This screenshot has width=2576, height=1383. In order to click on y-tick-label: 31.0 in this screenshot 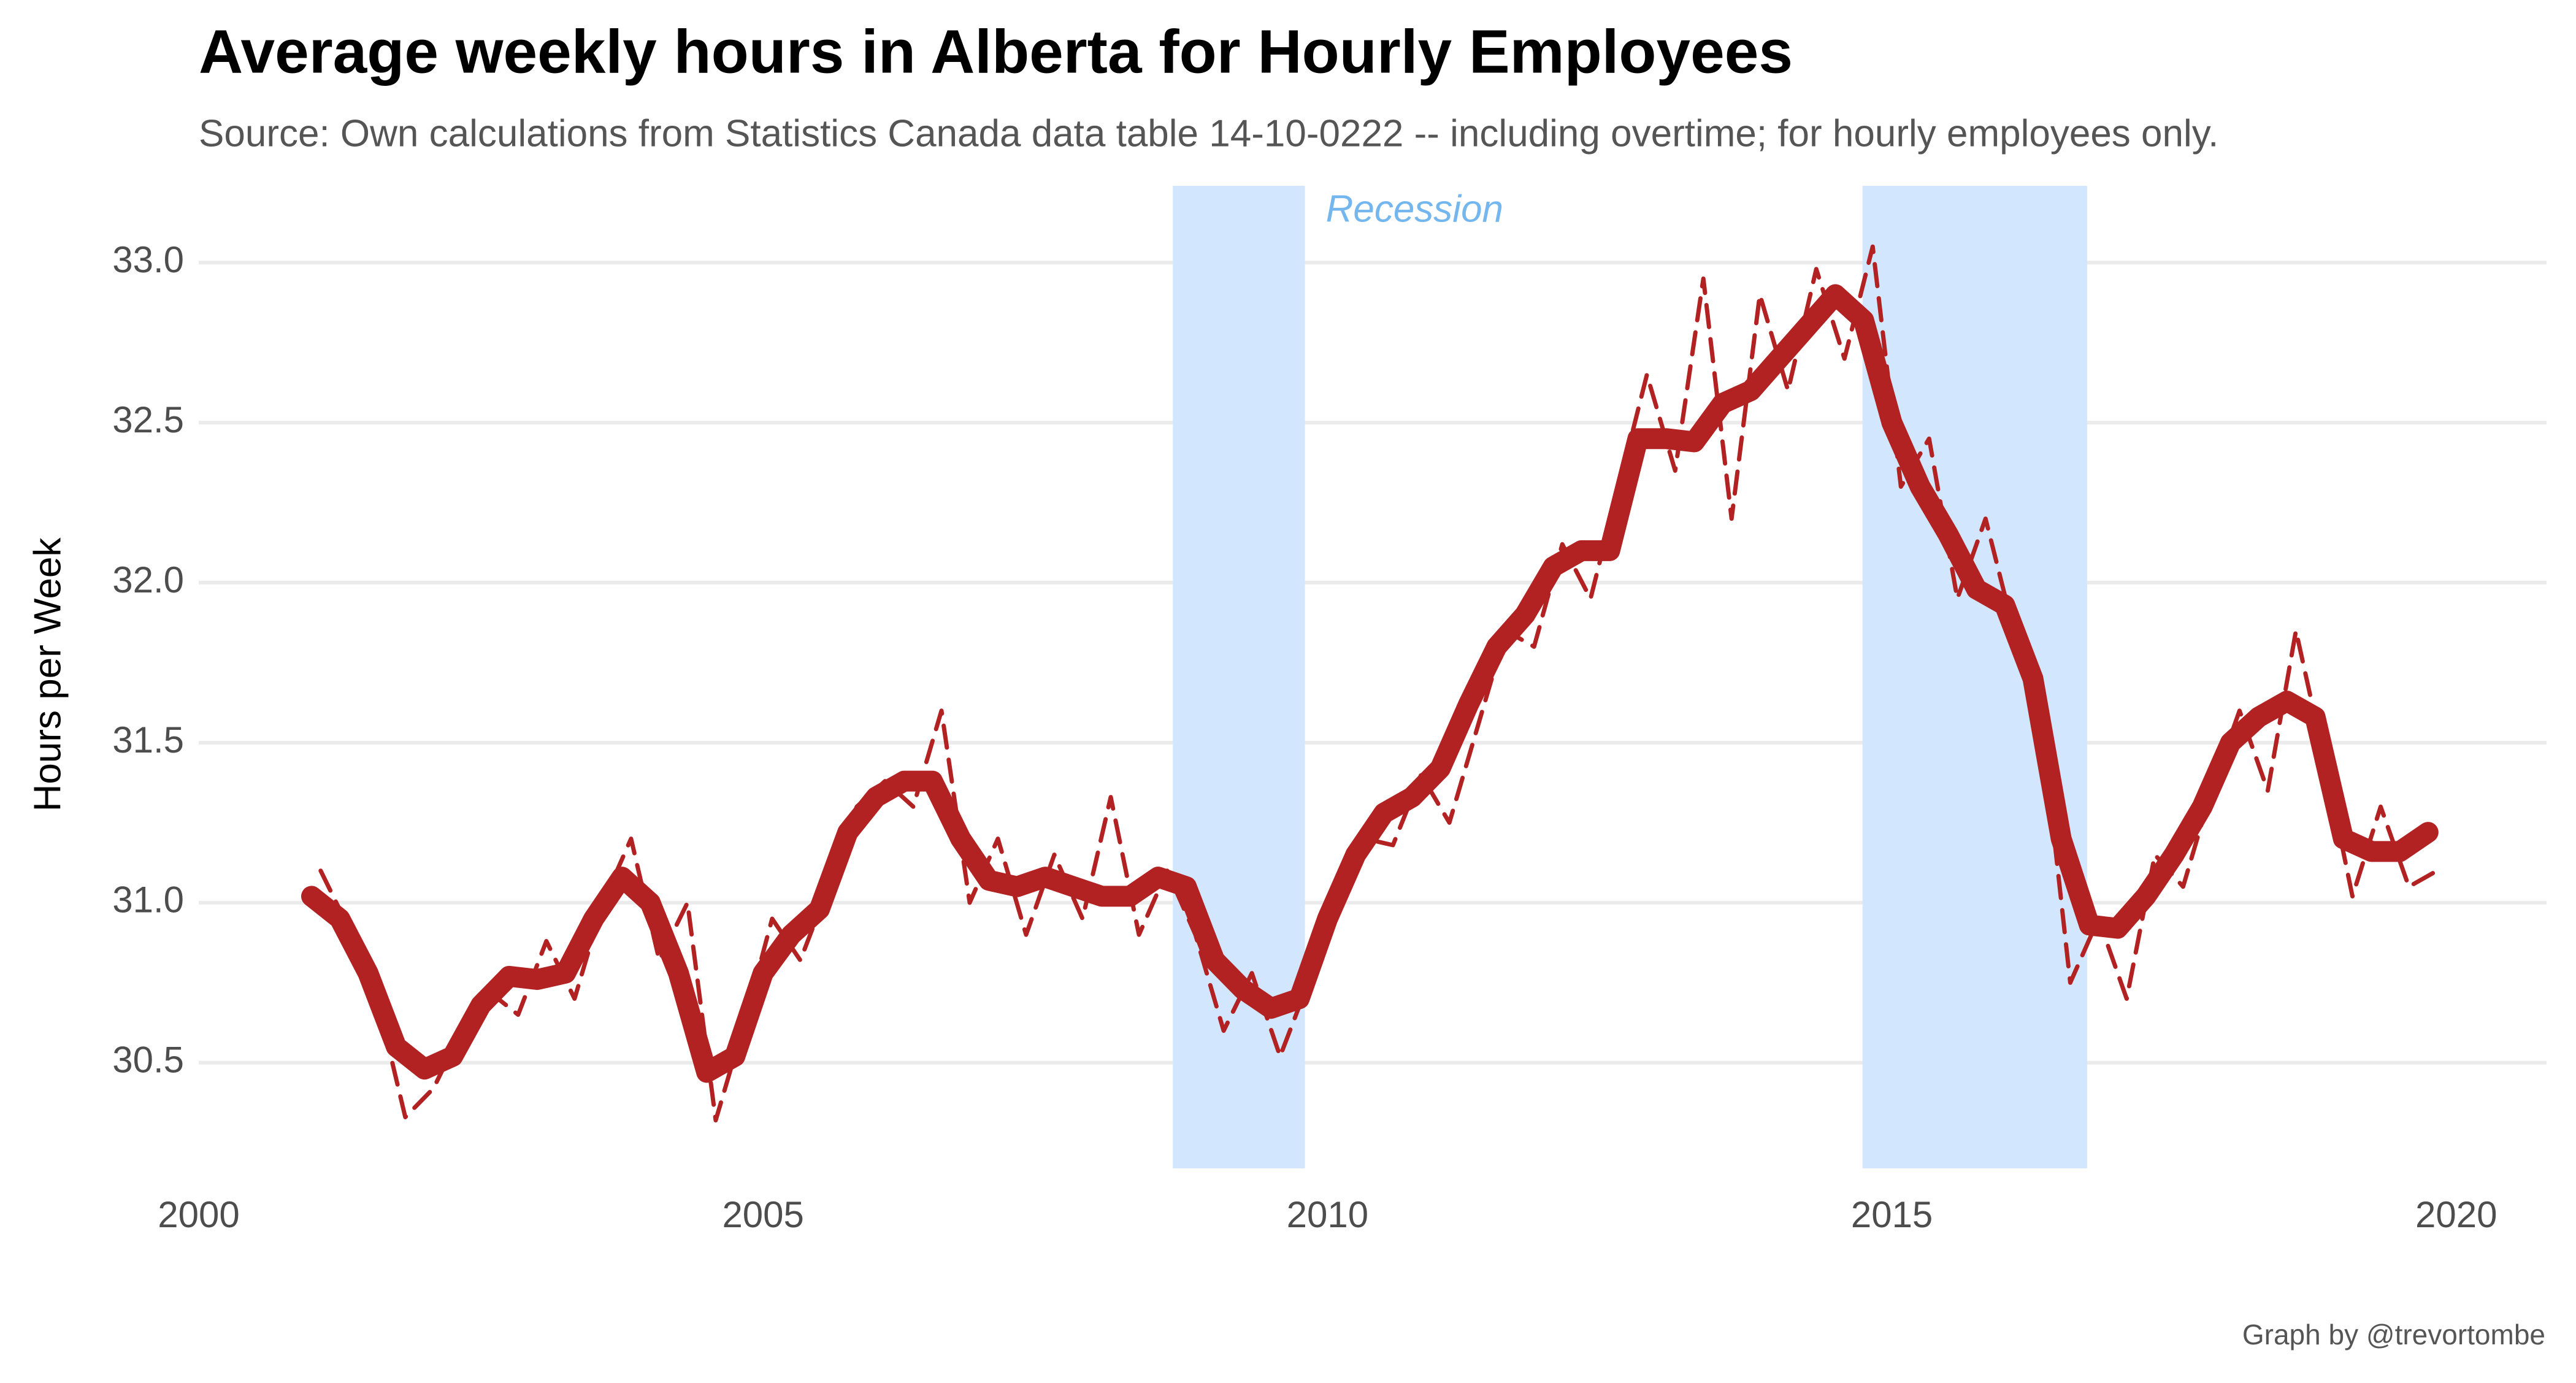, I will do `click(148, 900)`.